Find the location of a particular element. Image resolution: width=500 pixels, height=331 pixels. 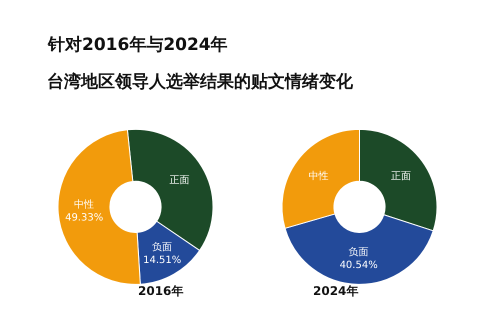

text: 2016年 is located at coordinates (161, 291).